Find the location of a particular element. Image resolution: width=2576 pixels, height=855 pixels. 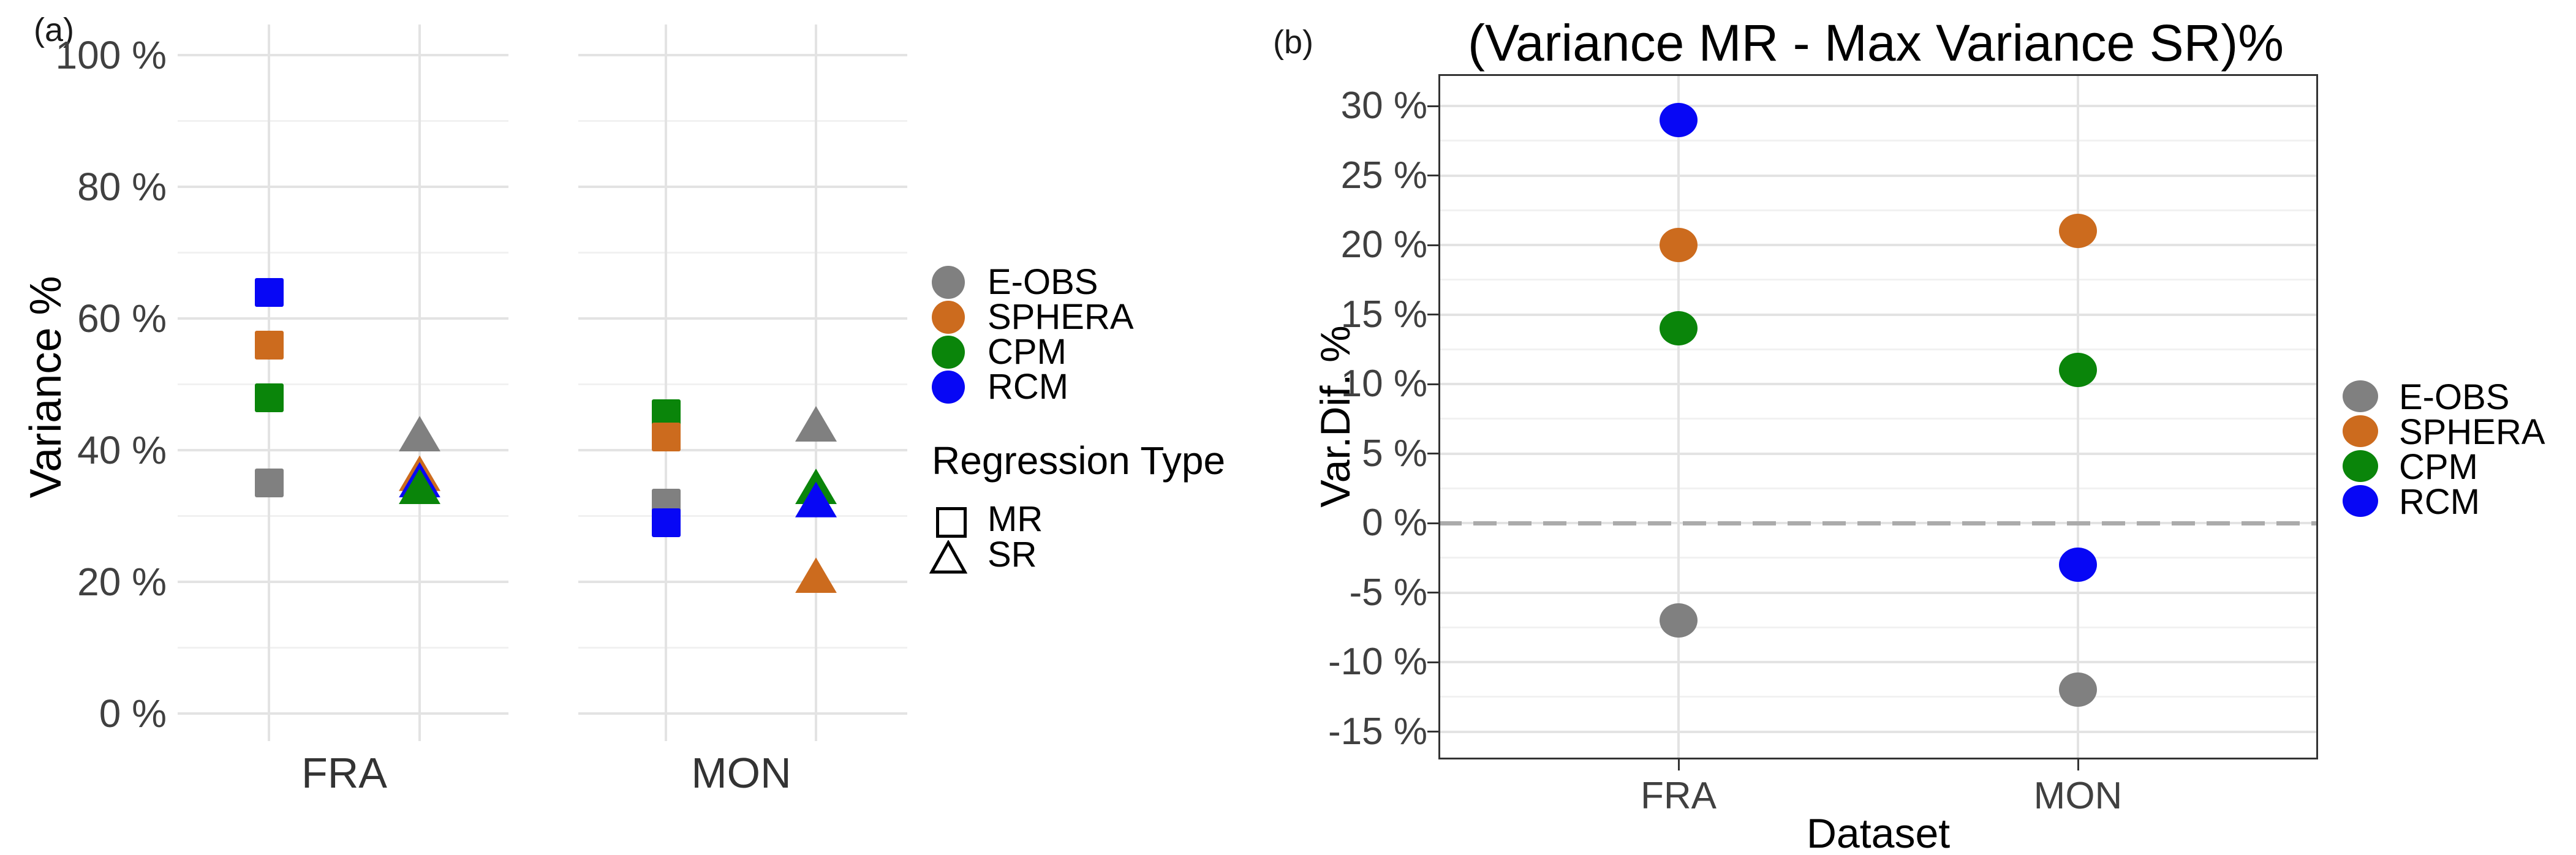

point-FRA-MR-CPM is located at coordinates (269, 397).